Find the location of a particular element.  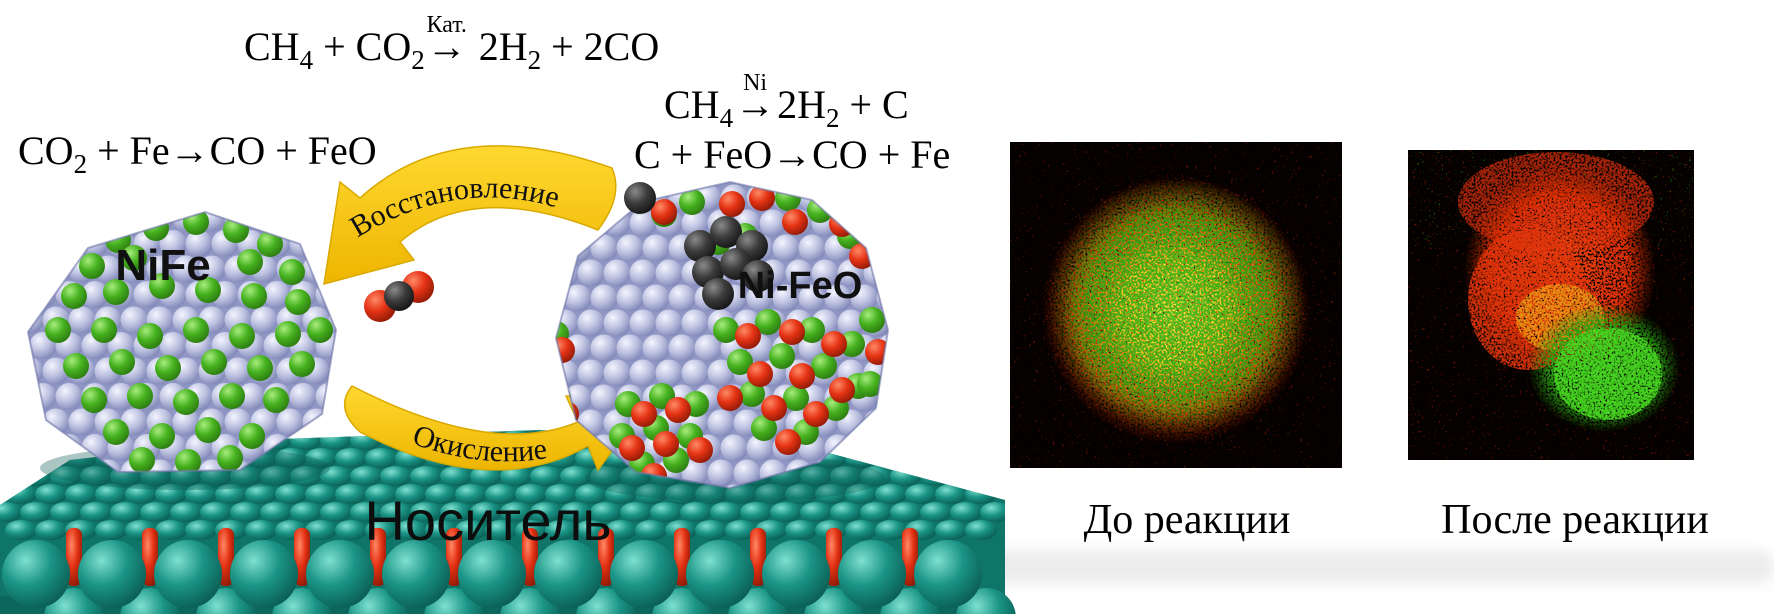

carbon-deposit is located at coordinates (729, 263).